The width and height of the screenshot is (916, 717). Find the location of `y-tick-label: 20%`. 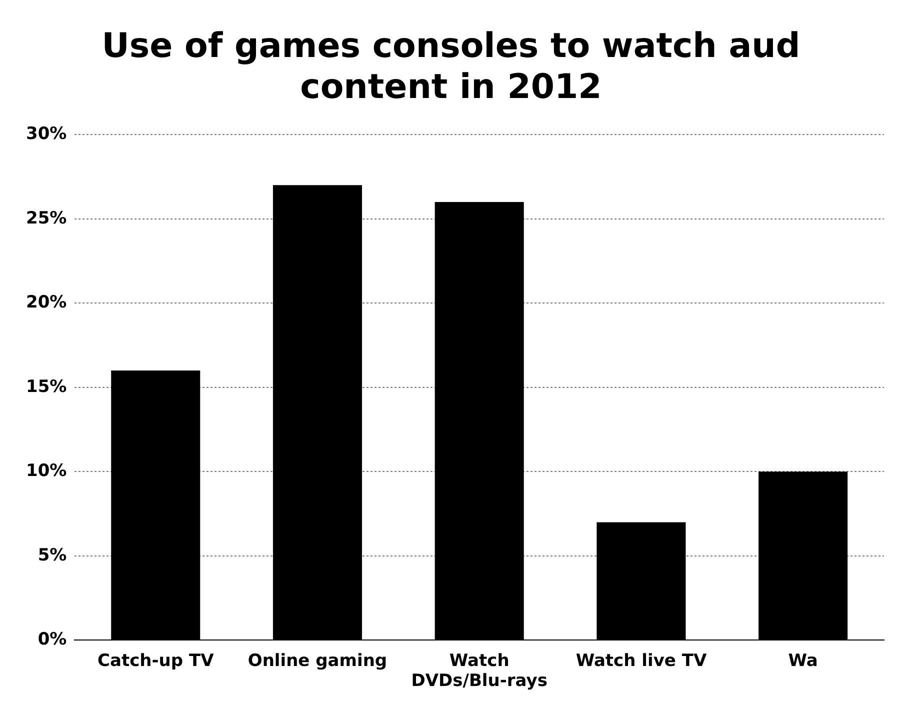

y-tick-label: 20% is located at coordinates (46, 302).